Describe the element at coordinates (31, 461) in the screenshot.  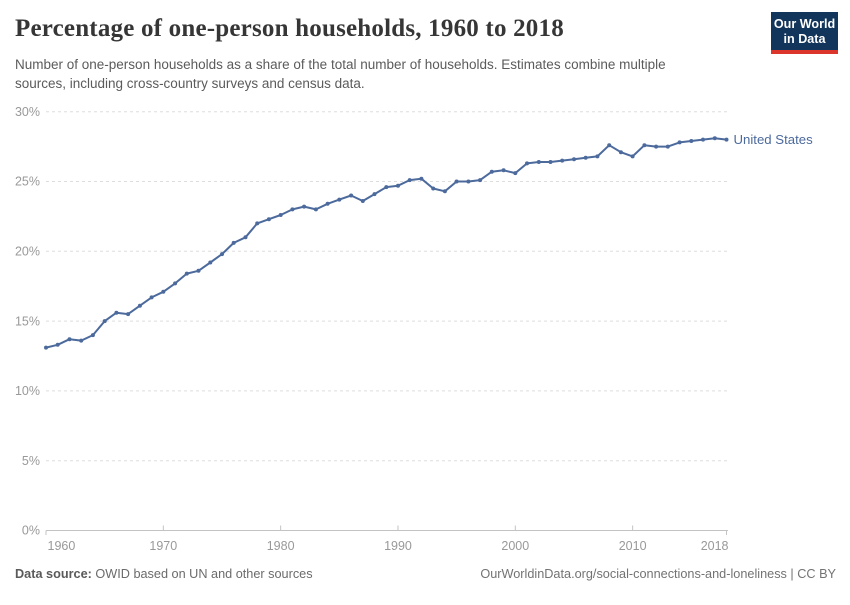
I see `y-axis-tick-label: 5%` at that location.